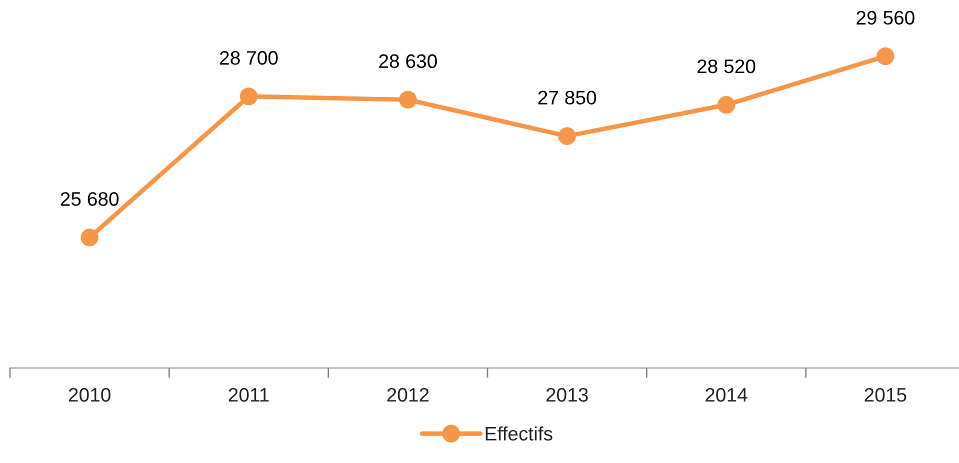 The width and height of the screenshot is (959, 463). What do you see at coordinates (885, 395) in the screenshot?
I see `x-tick-label: 2015` at bounding box center [885, 395].